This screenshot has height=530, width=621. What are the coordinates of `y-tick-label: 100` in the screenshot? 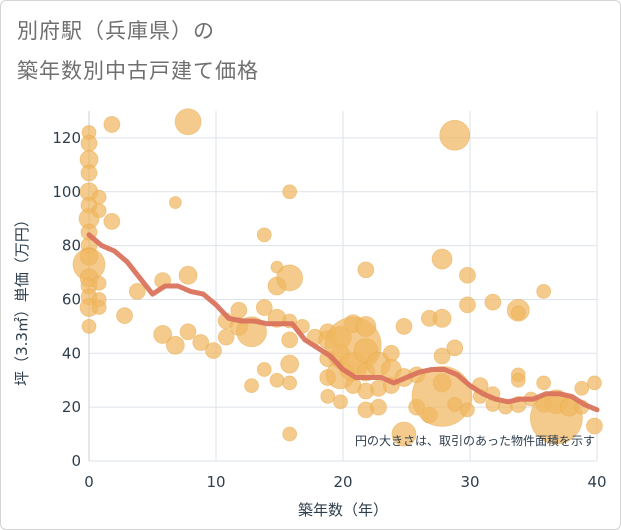 It's located at (66, 192).